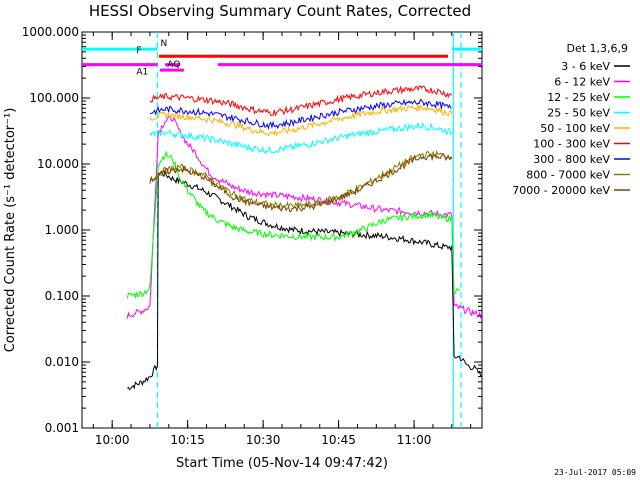  Describe the element at coordinates (187, 440) in the screenshot. I see `x-tick-label: 10:15` at that location.